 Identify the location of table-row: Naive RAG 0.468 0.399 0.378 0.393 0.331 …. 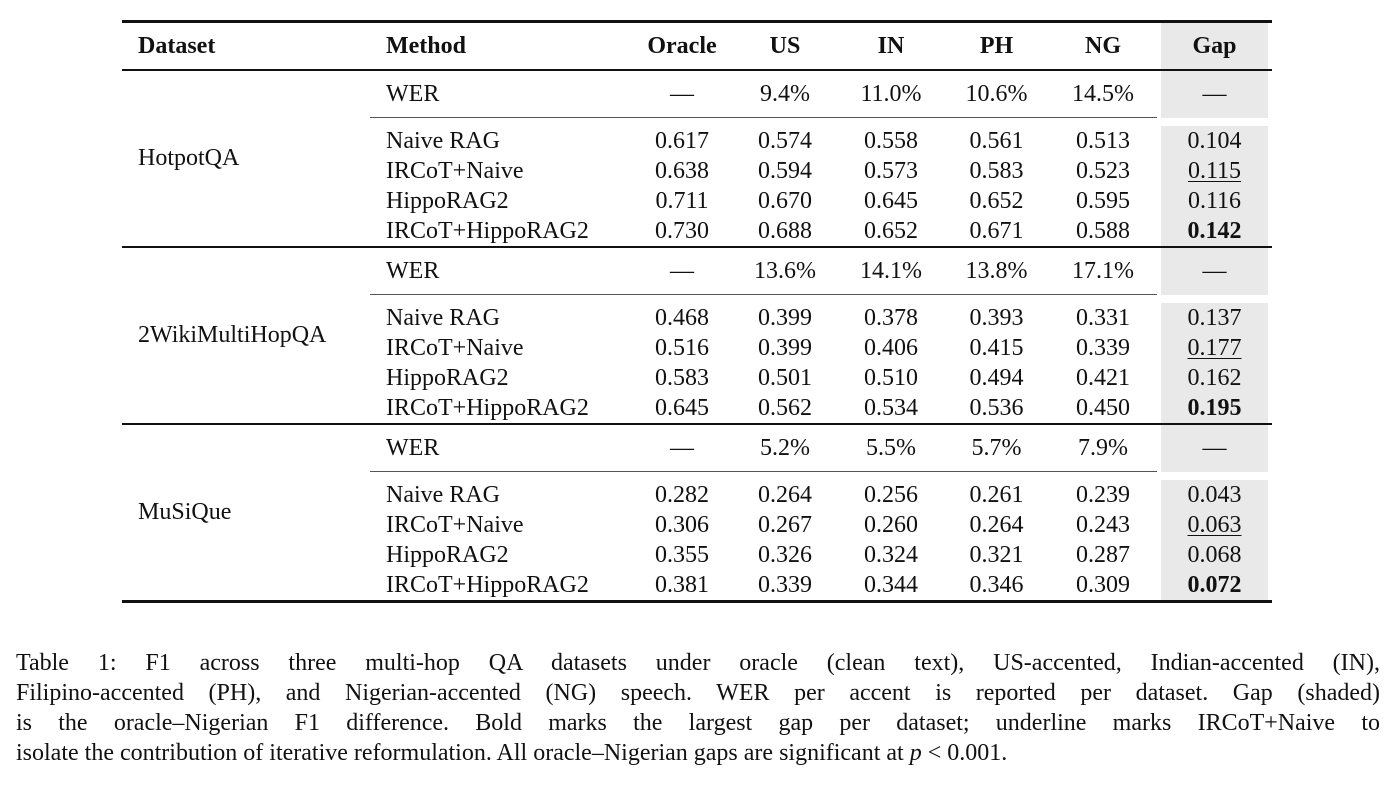
(697, 318).